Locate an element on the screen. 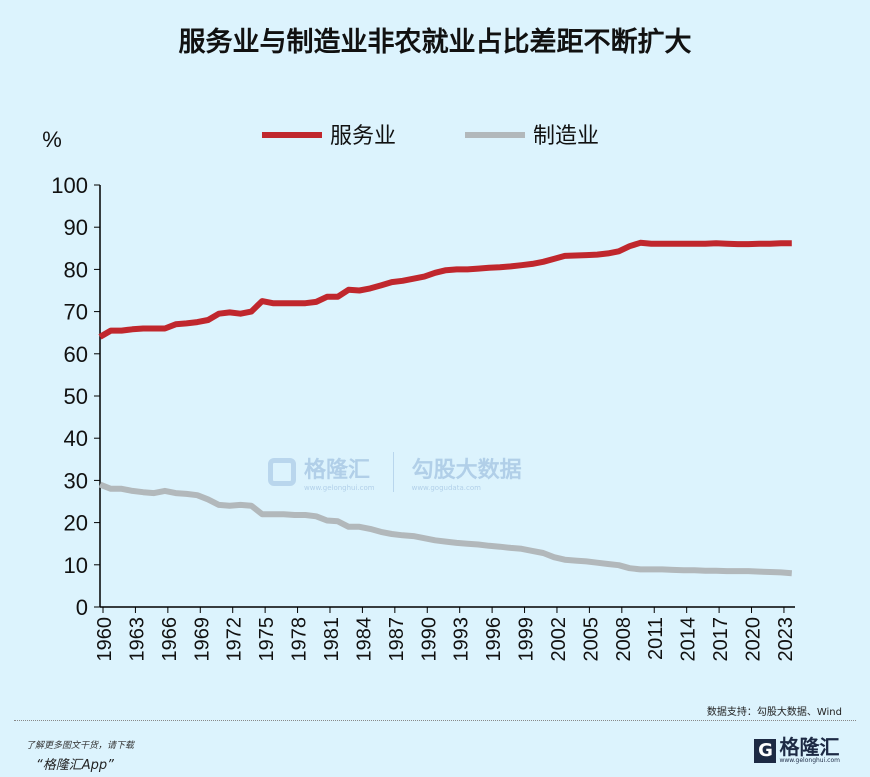 This screenshot has width=870, height=777. logo: G 格隆汇 www.gelonghui.com is located at coordinates (797, 750).